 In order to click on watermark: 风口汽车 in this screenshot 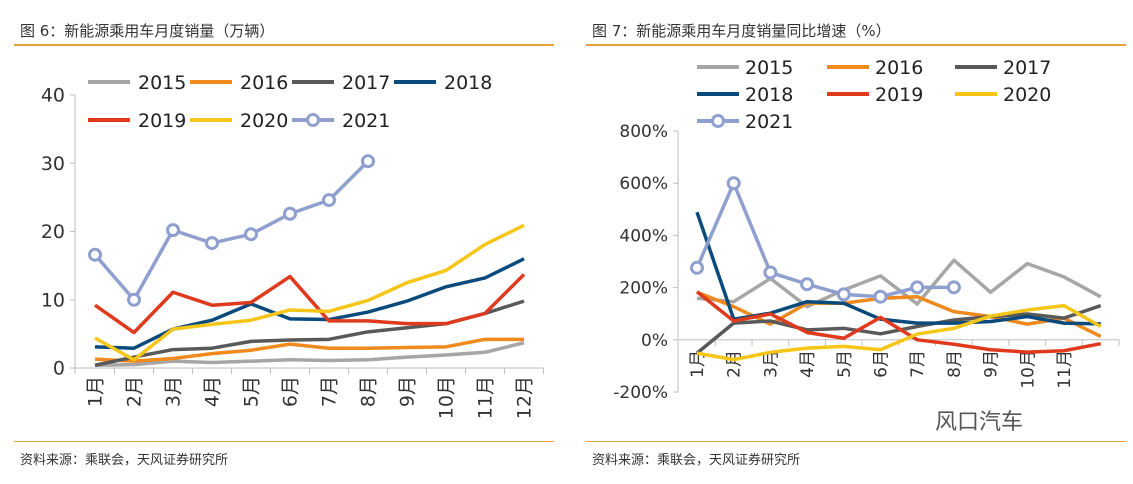, I will do `click(979, 422)`.